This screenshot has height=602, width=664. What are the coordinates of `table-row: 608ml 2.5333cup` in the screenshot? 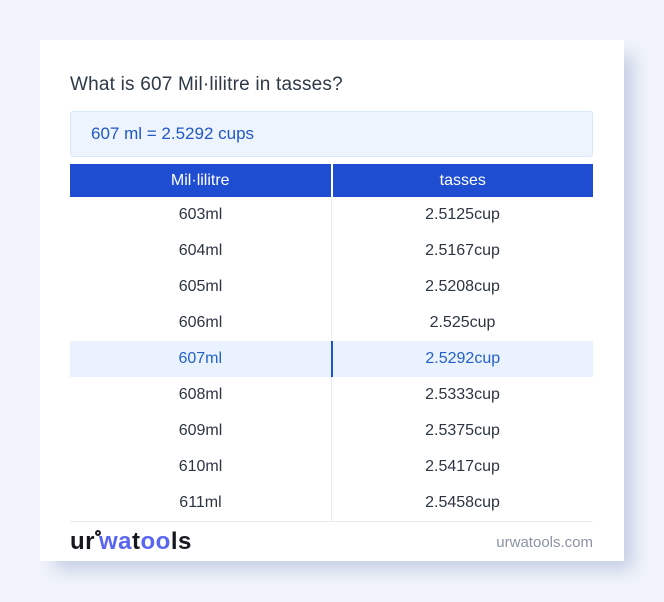 It's located at (331, 395).